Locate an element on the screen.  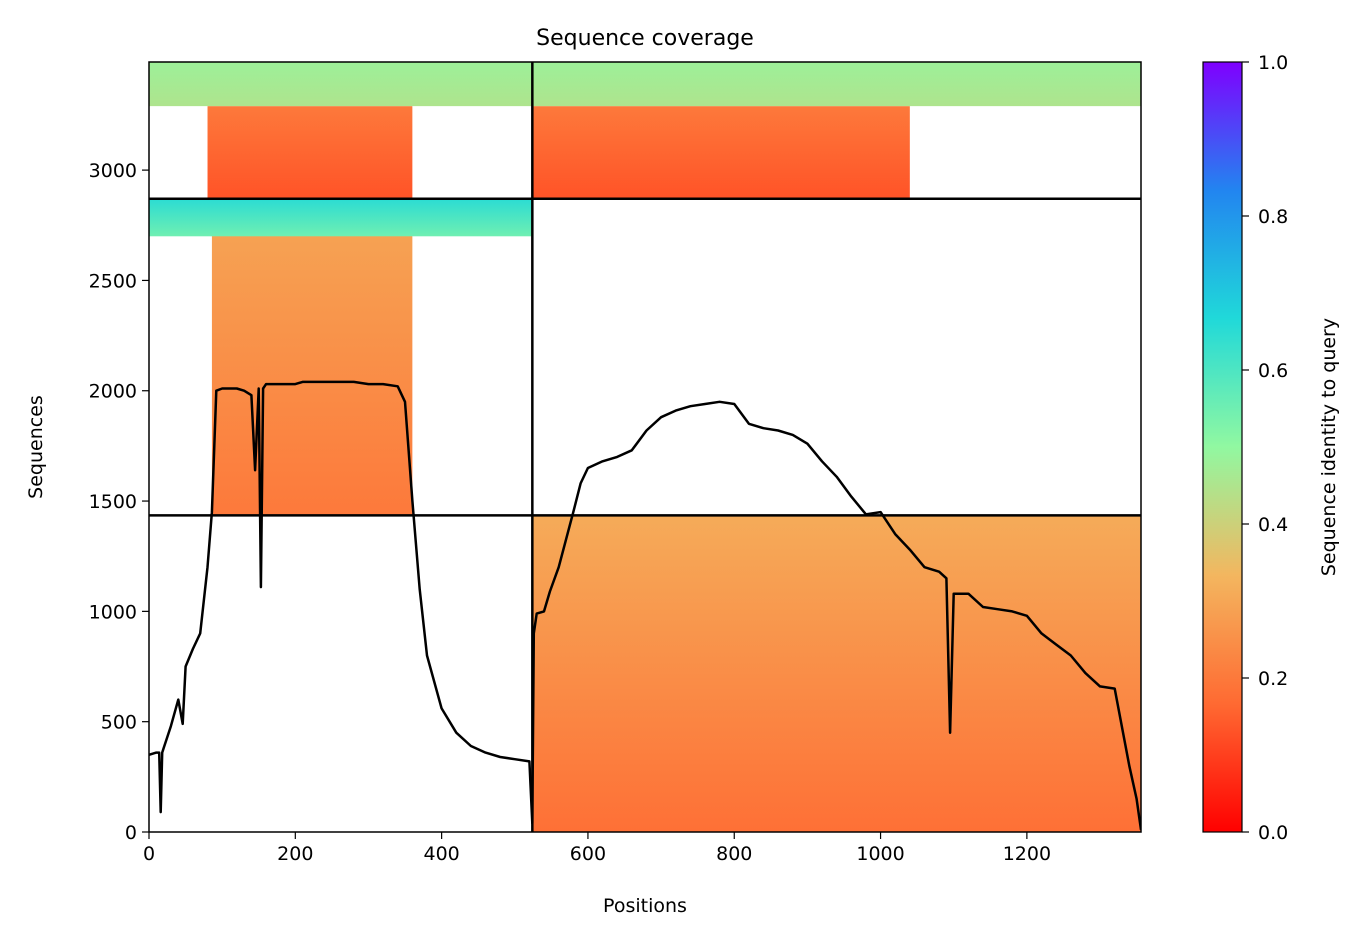
y-tick-label: 3000 is located at coordinates (113, 171).